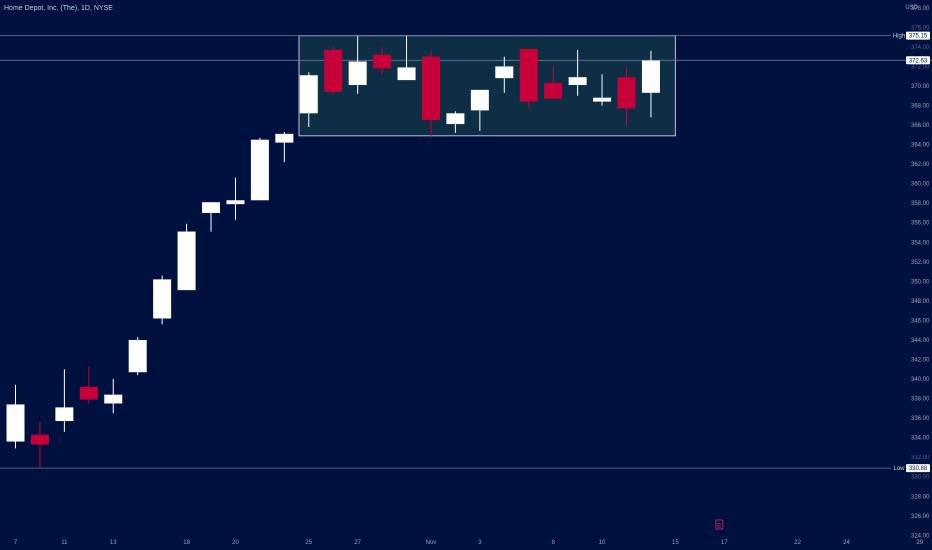  Describe the element at coordinates (911, 8) in the screenshot. I see `currency-label: USD` at that location.